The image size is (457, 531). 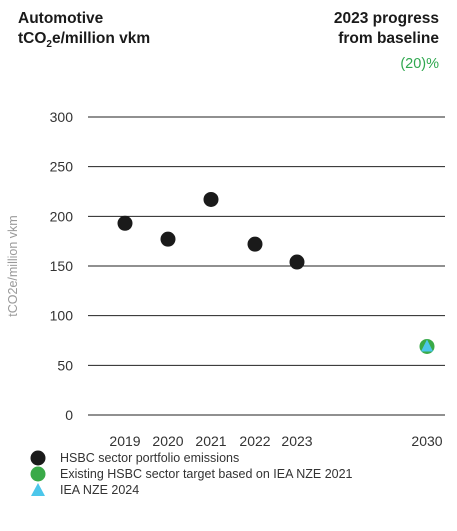 What do you see at coordinates (65, 365) in the screenshot?
I see `y-tick-label-50: 50` at bounding box center [65, 365].